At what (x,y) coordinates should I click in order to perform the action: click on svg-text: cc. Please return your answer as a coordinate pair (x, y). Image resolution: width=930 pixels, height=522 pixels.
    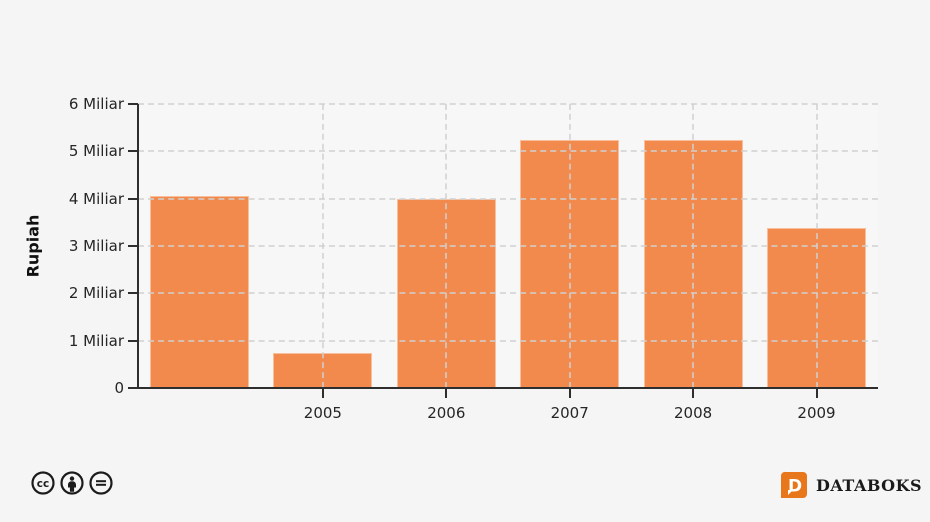
    Looking at the image, I should click on (43, 484).